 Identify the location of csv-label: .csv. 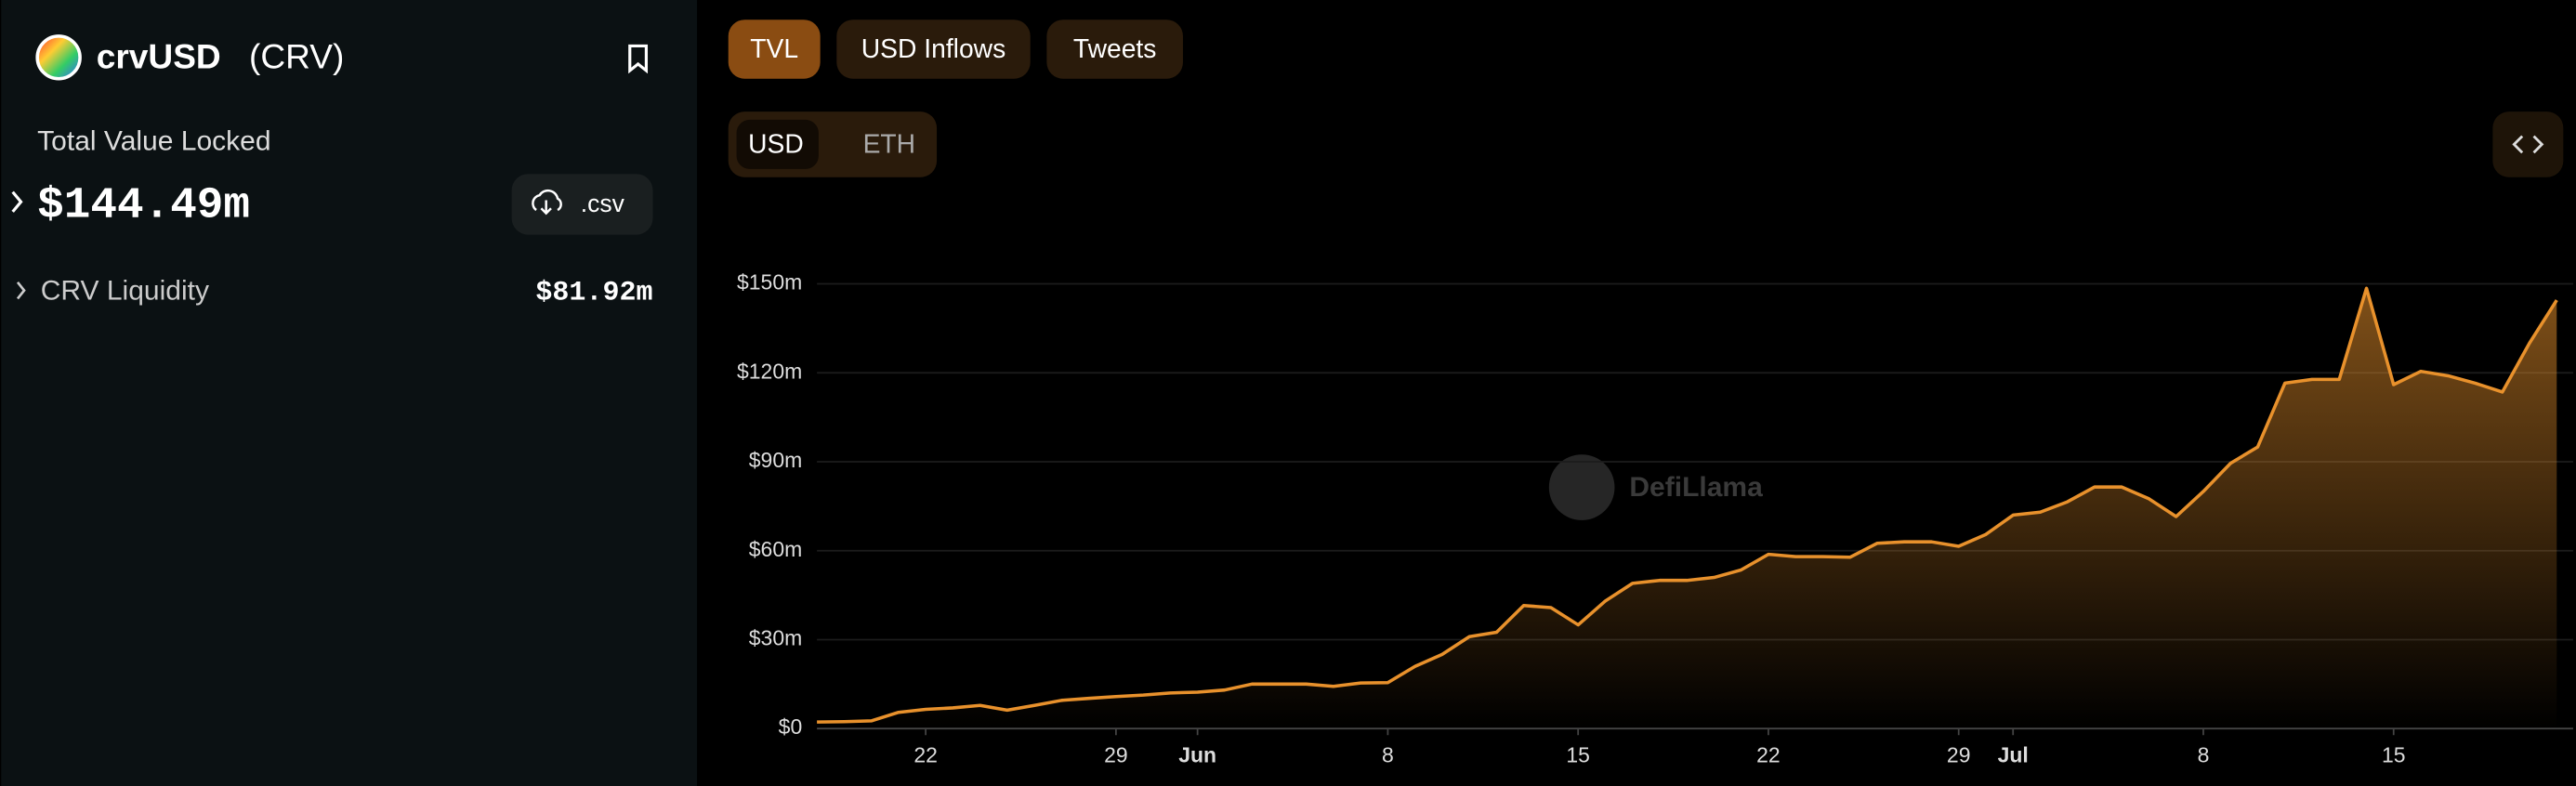
(603, 203).